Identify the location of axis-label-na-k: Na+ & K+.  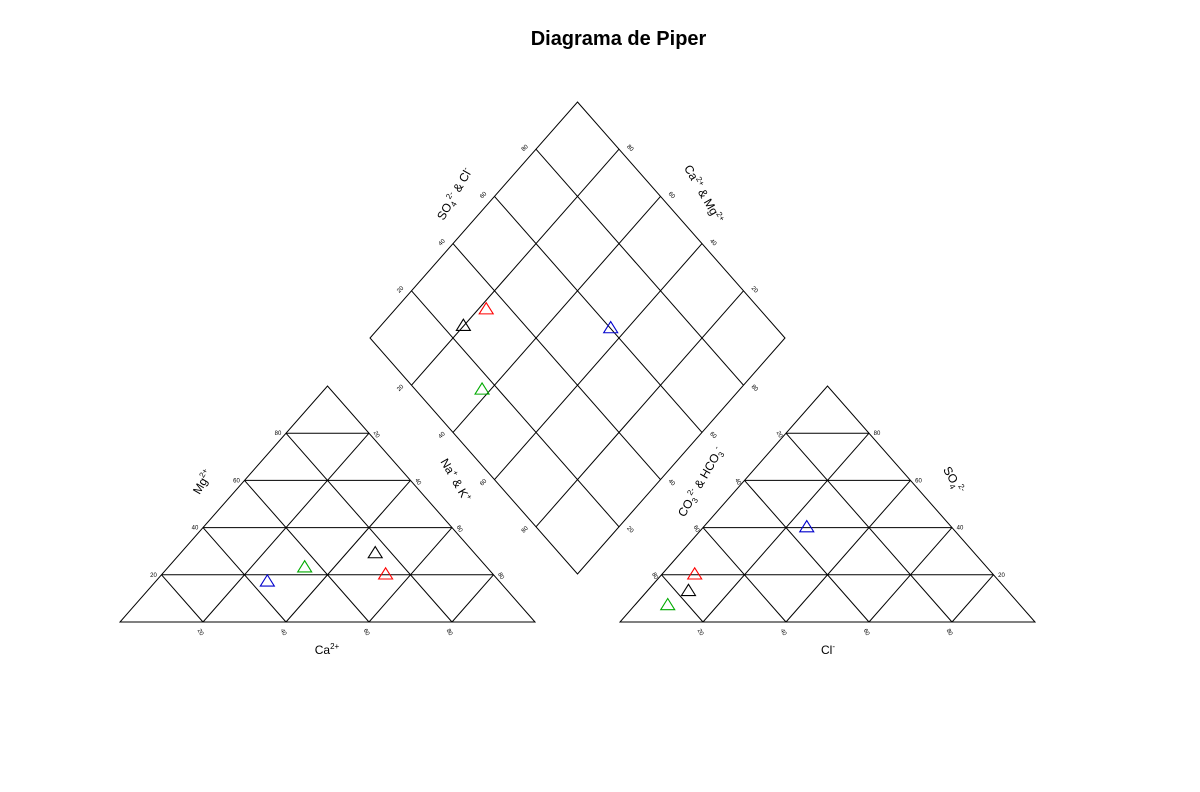
(456, 479).